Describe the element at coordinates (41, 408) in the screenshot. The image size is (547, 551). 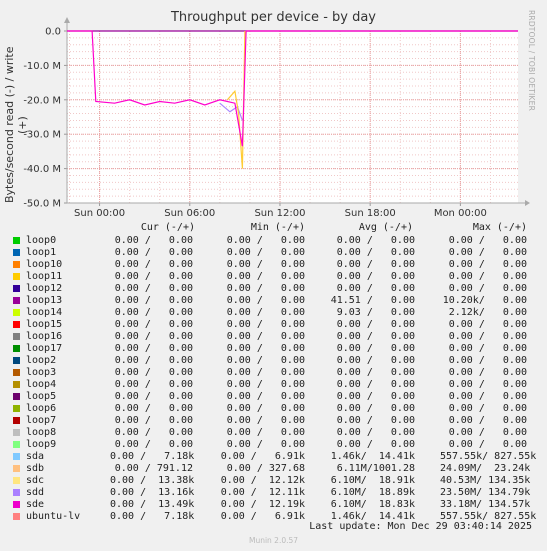
I see `legend-device-name: loop6` at that location.